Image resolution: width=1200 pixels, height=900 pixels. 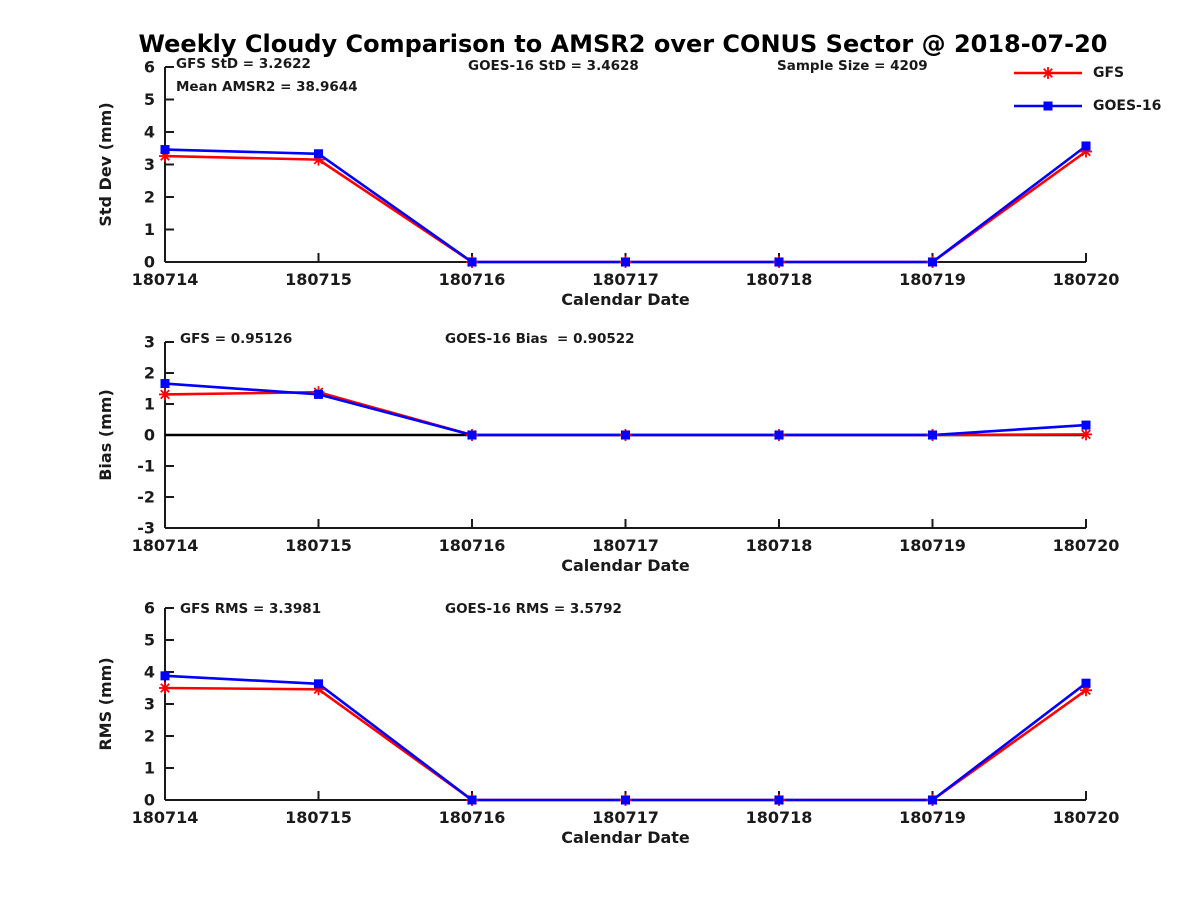 I want to click on annotation-mean-amsr2: Mean AMSR2 = 38.9644, so click(x=267, y=87).